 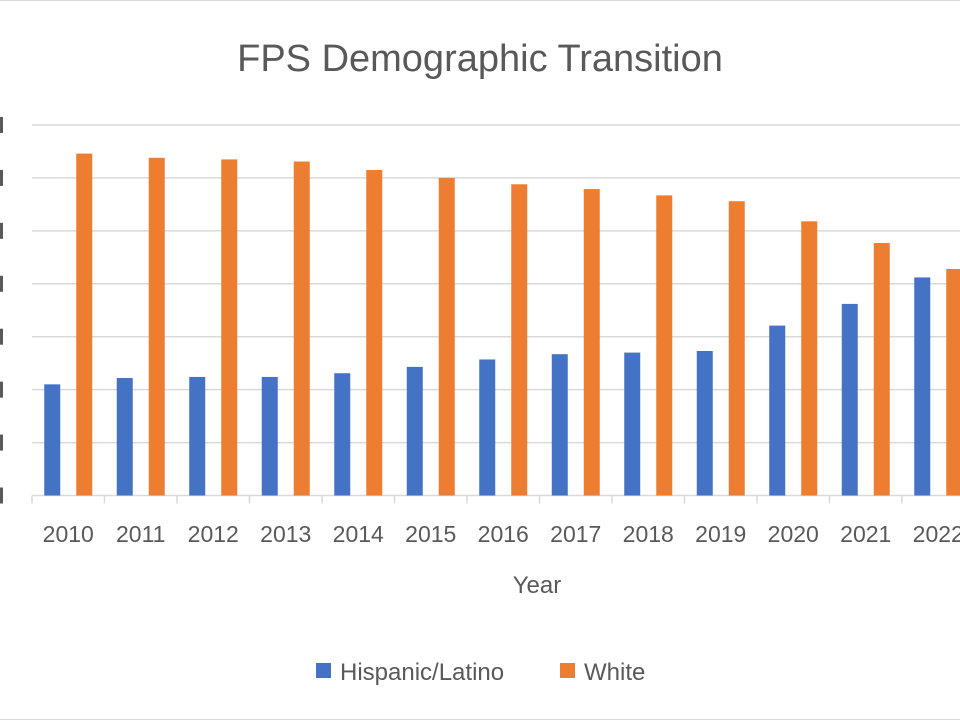 I want to click on x-tick-label: 2015, so click(x=430, y=534).